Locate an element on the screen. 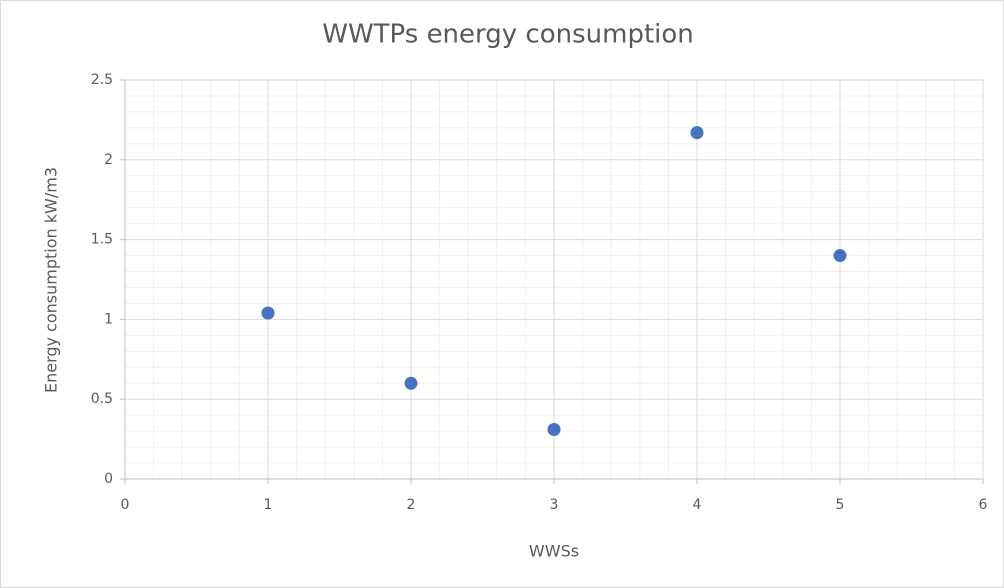 Image resolution: width=1004 pixels, height=588 pixels. x-tick-label: 4 is located at coordinates (697, 505).